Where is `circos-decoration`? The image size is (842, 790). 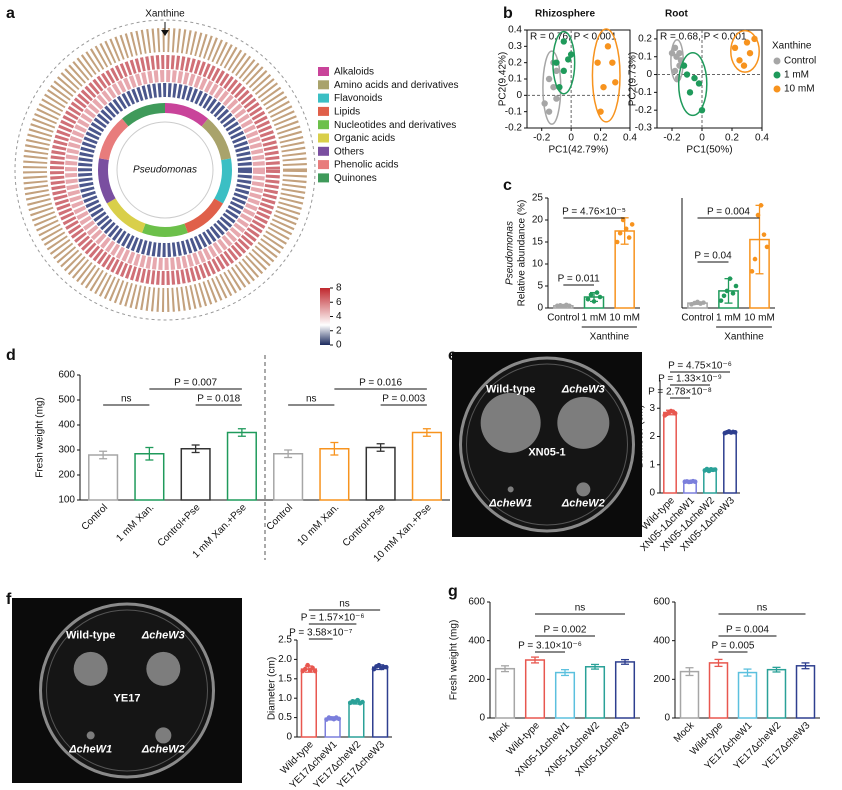 circos-decoration is located at coordinates (165, 170).